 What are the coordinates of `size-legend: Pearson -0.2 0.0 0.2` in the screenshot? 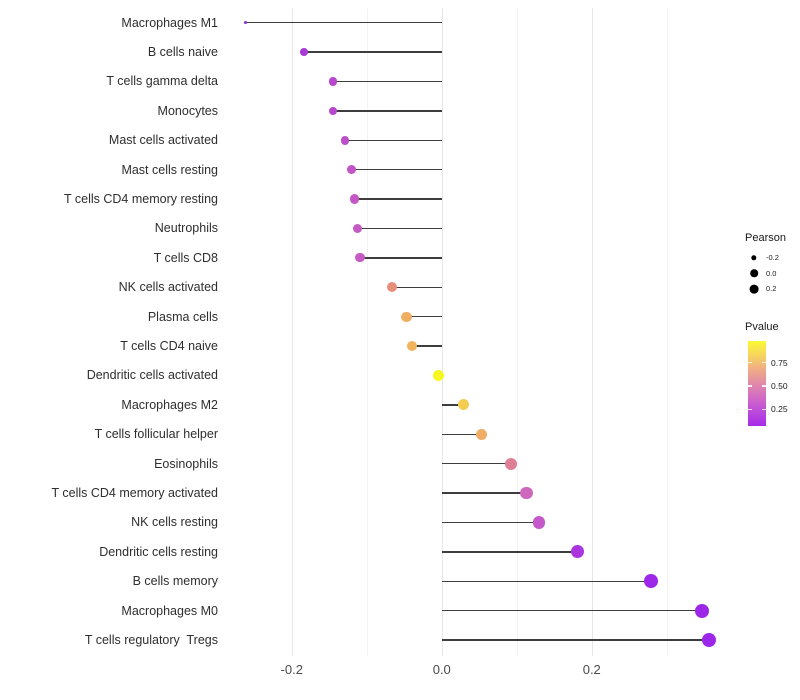 It's located at (771, 264).